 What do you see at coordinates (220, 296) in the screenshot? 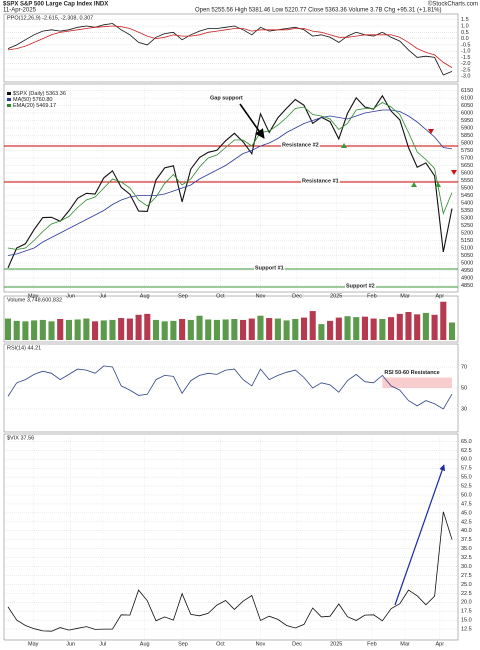
I see `x-tick-label: Oct` at bounding box center [220, 296].